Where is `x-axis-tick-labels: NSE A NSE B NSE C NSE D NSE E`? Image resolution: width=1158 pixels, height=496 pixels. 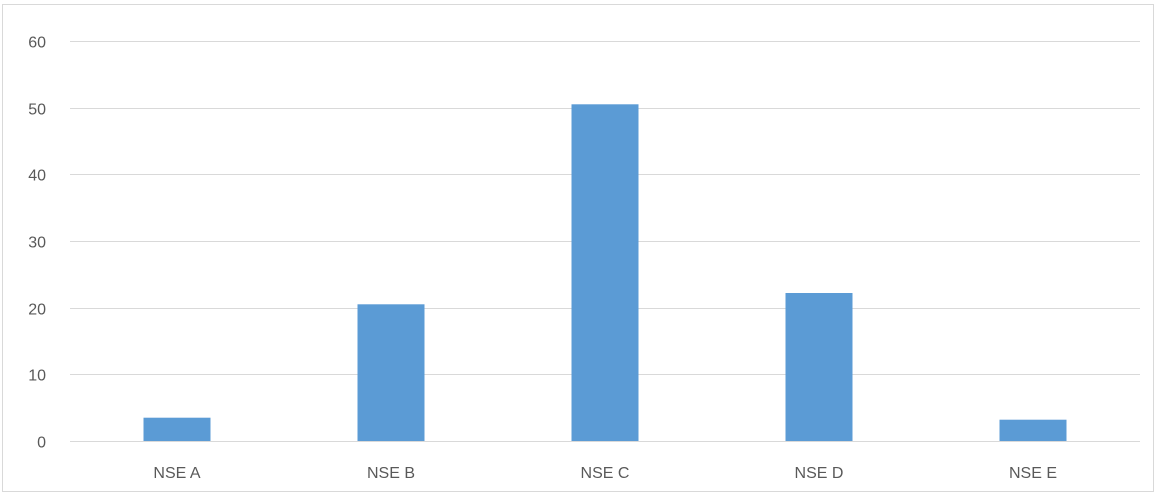
x-axis-tick-labels: NSE A NSE B NSE C NSE D NSE E is located at coordinates (605, 473).